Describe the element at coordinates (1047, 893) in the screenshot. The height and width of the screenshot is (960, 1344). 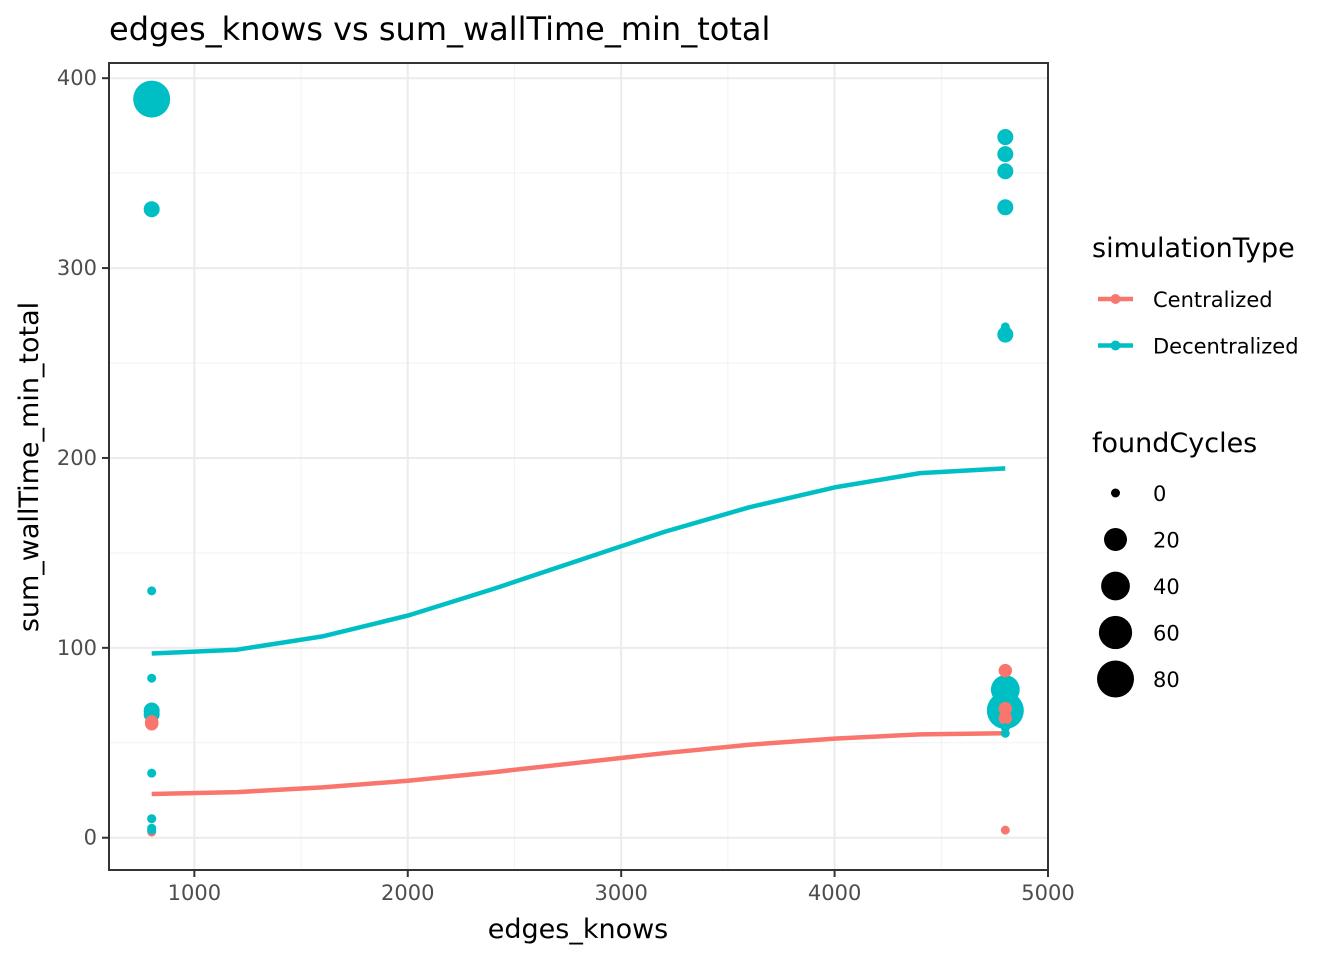
I see `x-tick-label: 5000` at that location.